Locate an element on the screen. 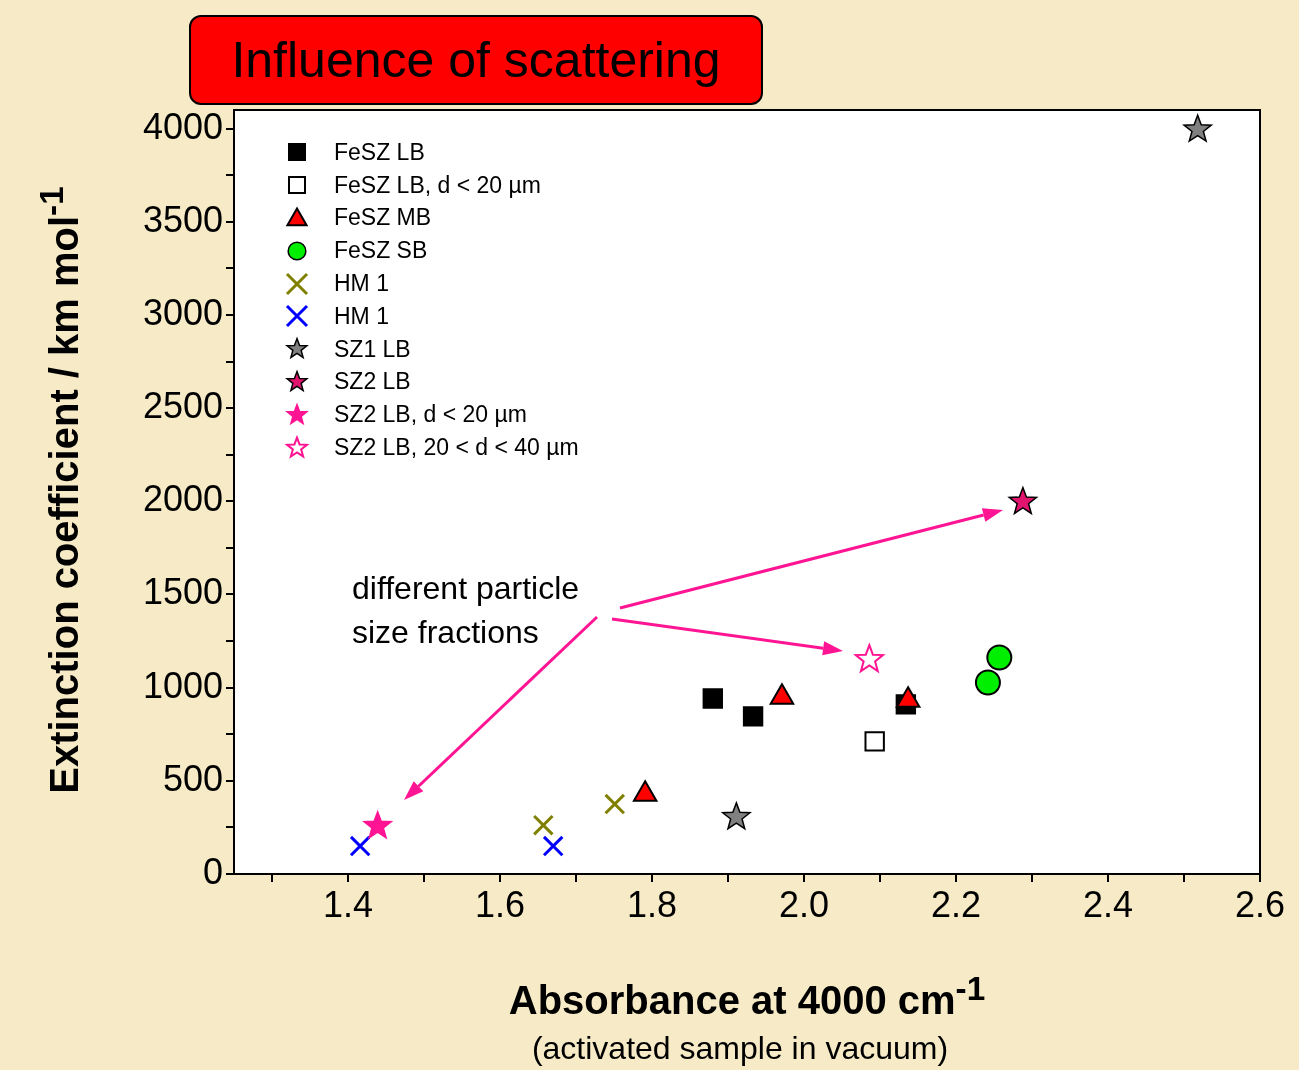 This screenshot has width=1299, height=1070. text: (activated sample in vacuum) is located at coordinates (740, 1048).